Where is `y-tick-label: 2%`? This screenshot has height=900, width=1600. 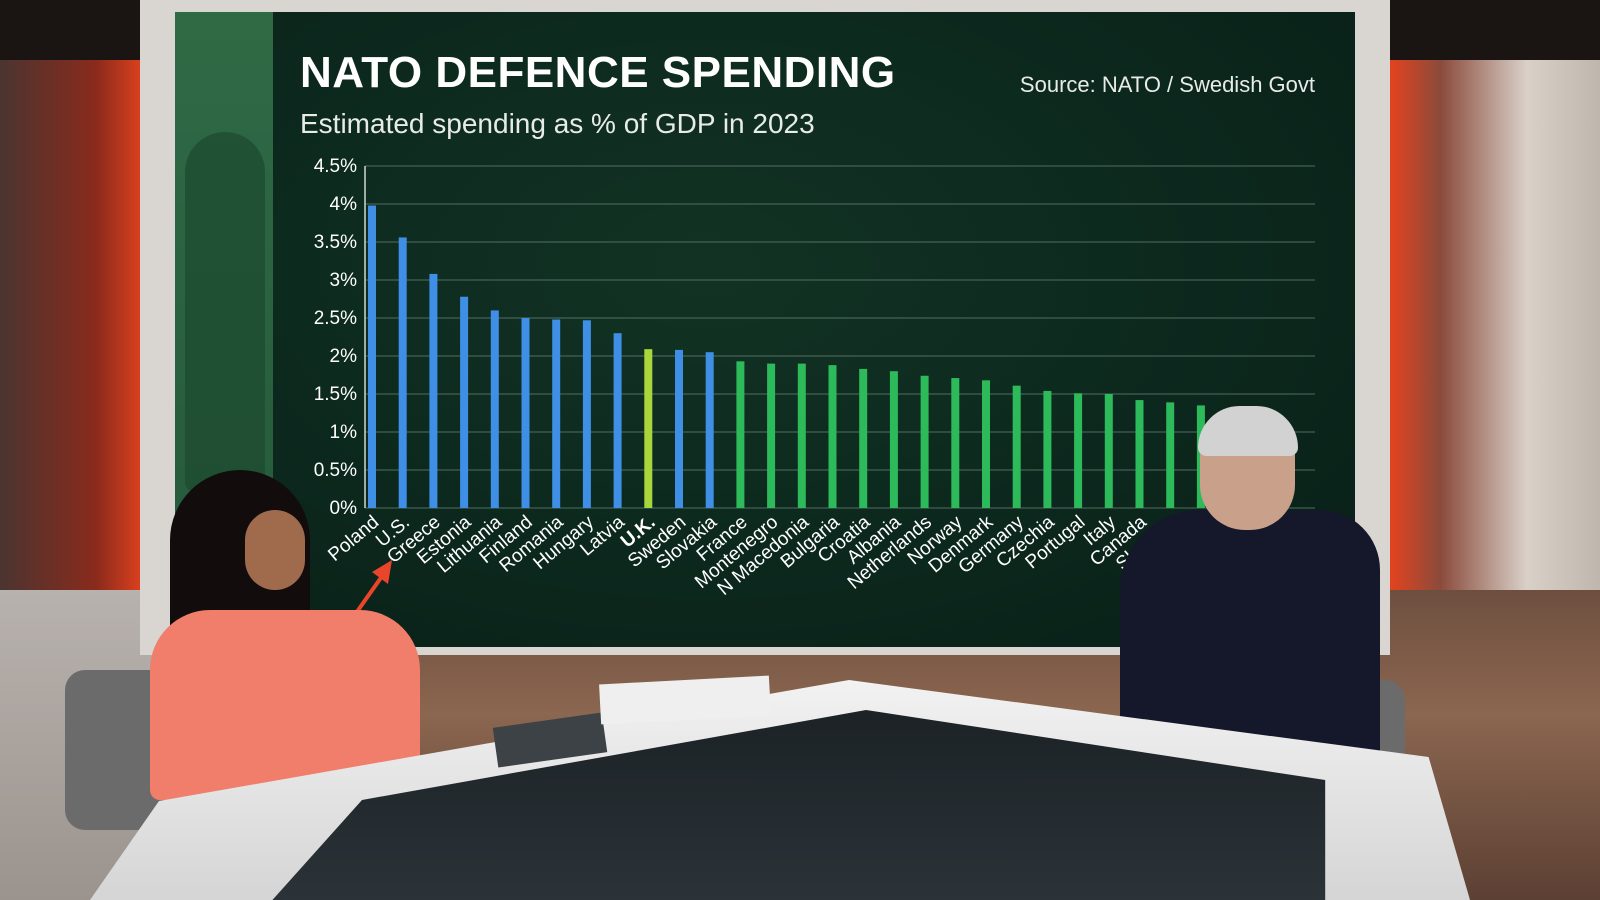 y-tick-label: 2% is located at coordinates (344, 356).